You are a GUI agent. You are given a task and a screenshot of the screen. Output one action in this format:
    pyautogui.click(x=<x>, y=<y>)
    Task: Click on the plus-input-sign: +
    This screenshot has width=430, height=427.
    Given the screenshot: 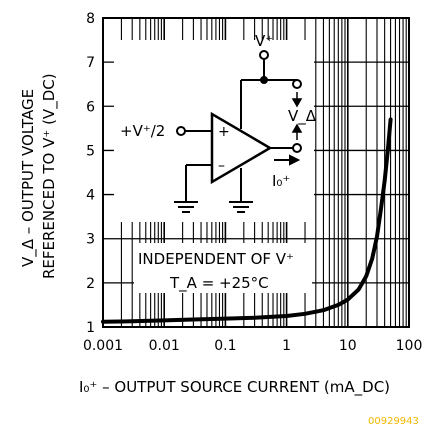 What is the action you would take?
    pyautogui.click(x=224, y=132)
    